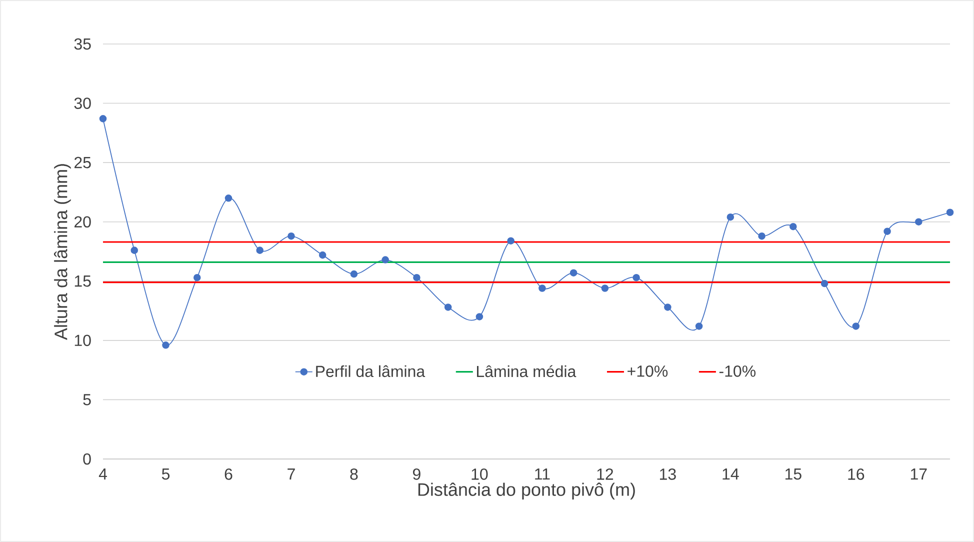  I want to click on x-tick-label: 7, so click(291, 474).